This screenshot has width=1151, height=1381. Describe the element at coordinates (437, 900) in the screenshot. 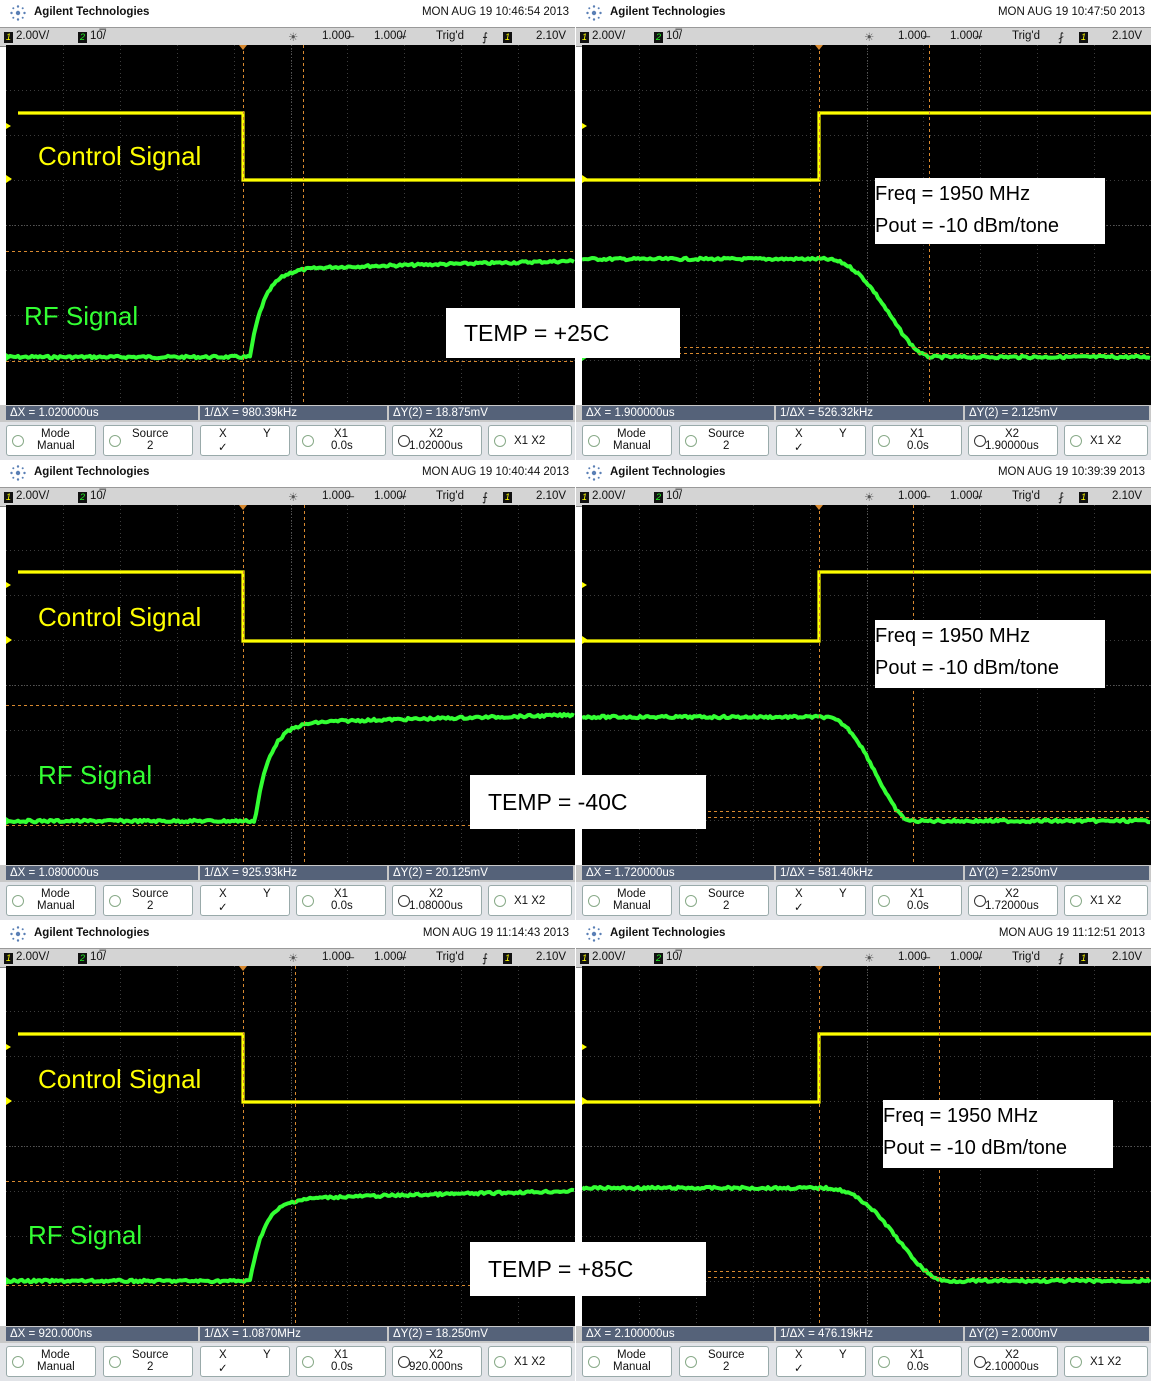

I see `x2-softkey: X2 1.08000us` at that location.